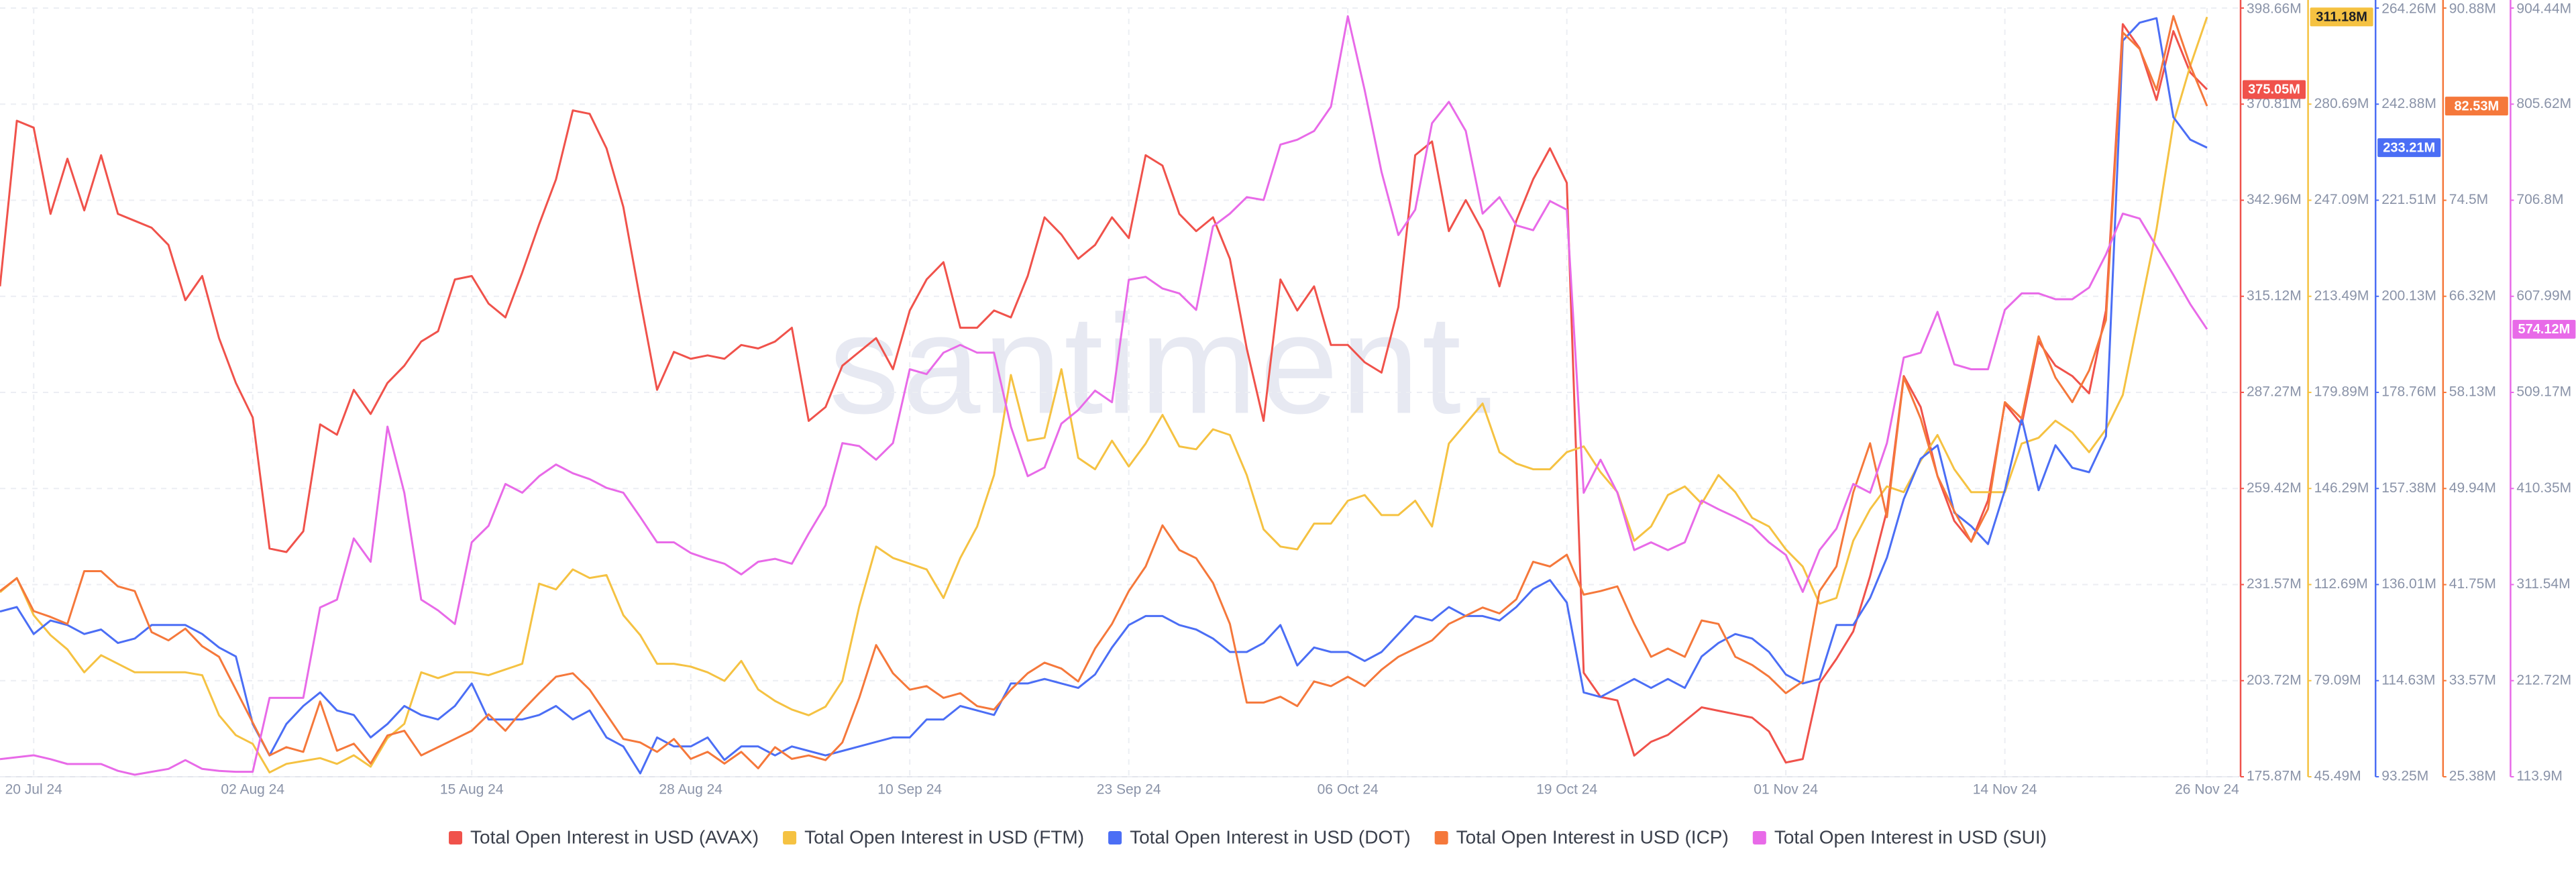 This screenshot has width=2576, height=872. Describe the element at coordinates (2274, 9) in the screenshot. I see `y-tick-label: 398.66M` at that location.